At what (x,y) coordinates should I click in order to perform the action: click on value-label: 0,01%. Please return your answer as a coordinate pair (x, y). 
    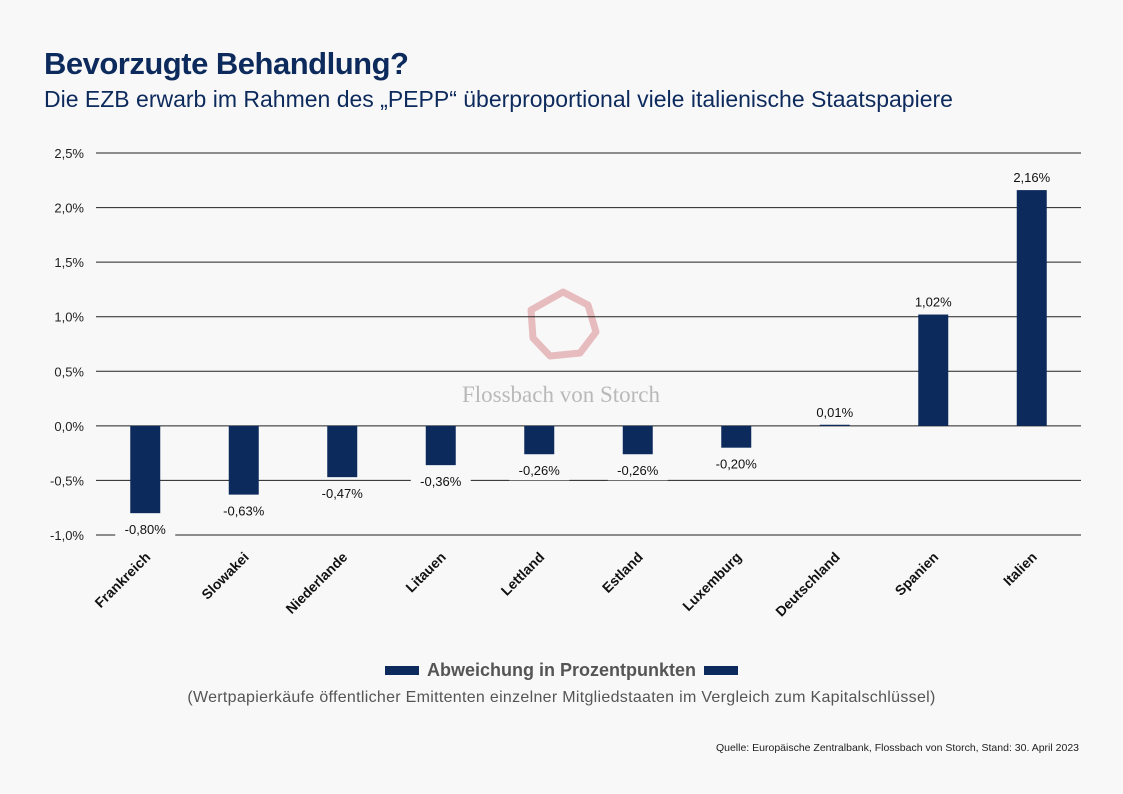
    Looking at the image, I should click on (834, 412).